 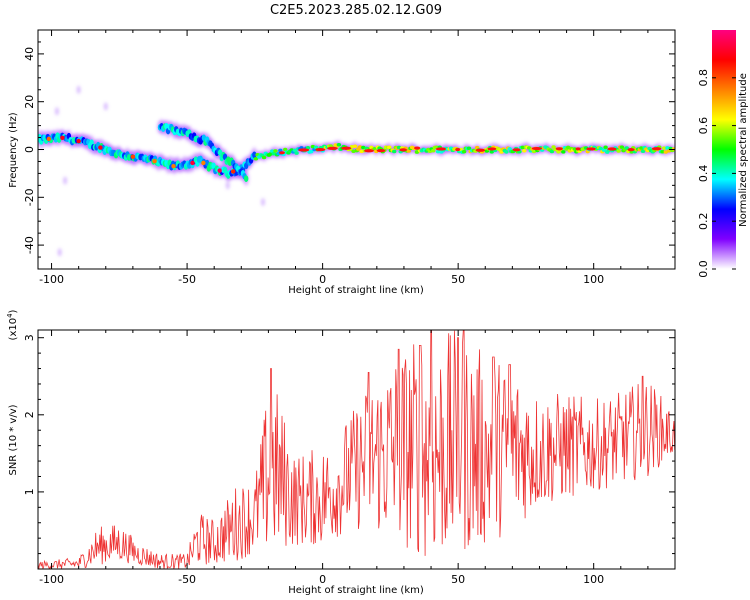 I want to click on colorbar-tick-label: 0.8, so click(x=703, y=78).